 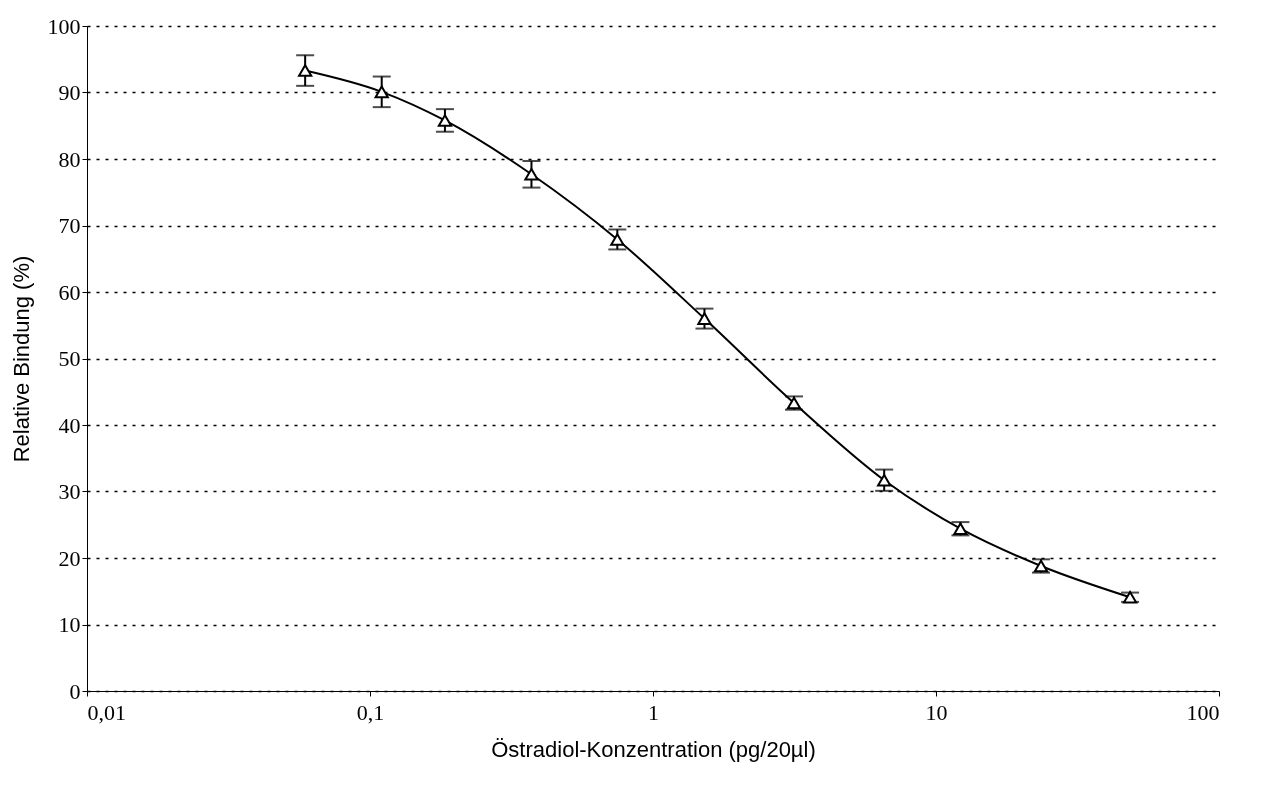 I want to click on y-tick-label: 30, so click(x=69, y=491).